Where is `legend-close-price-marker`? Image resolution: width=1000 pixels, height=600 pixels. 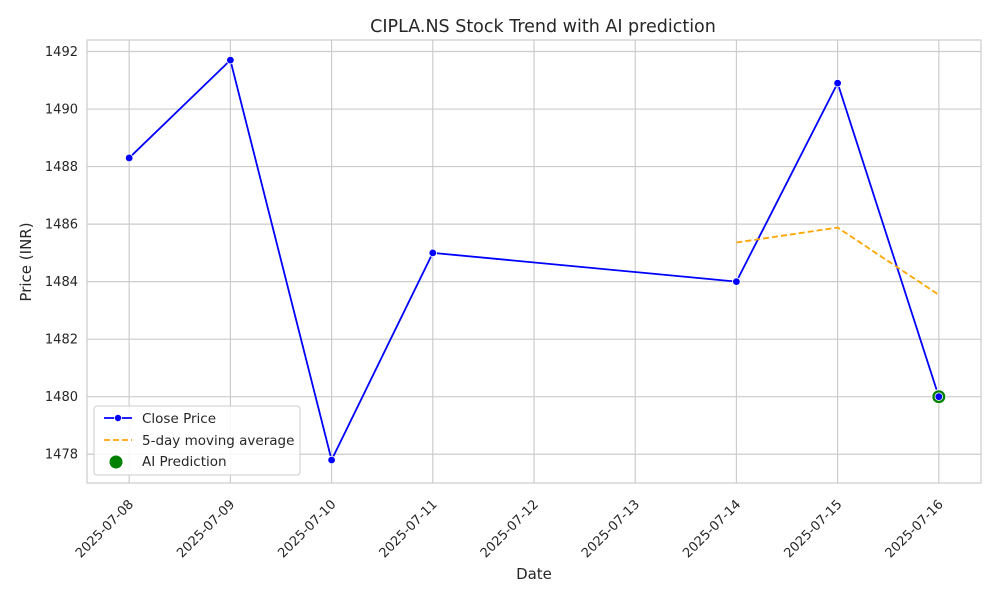
legend-close-price-marker is located at coordinates (118, 417).